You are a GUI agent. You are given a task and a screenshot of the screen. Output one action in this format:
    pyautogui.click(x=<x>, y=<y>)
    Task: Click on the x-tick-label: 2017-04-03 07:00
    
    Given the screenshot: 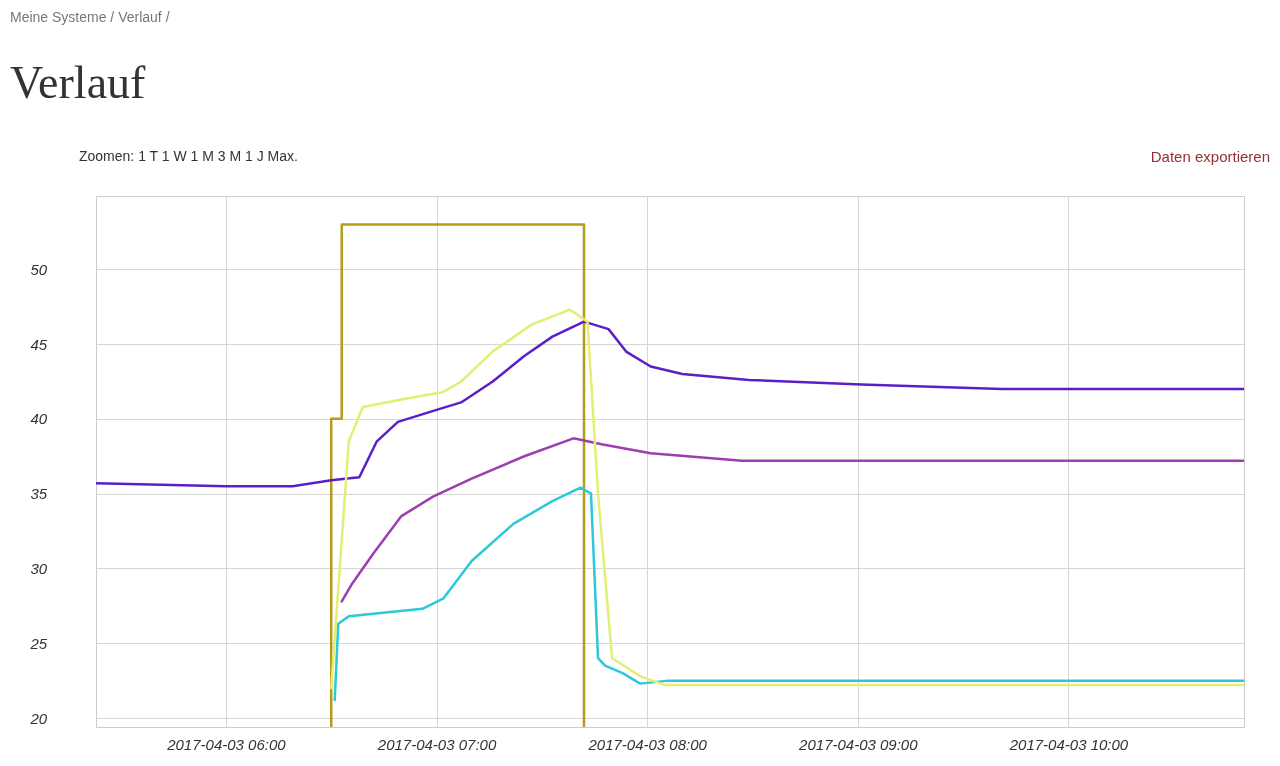 What is the action you would take?
    pyautogui.click(x=436, y=744)
    